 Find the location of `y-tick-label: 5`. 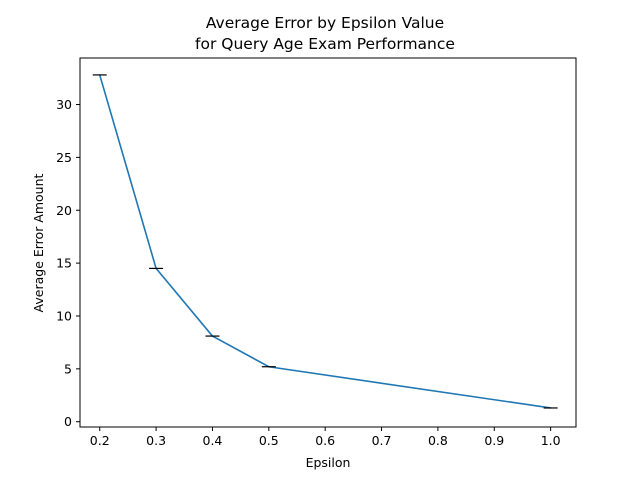

y-tick-label: 5 is located at coordinates (68, 368).